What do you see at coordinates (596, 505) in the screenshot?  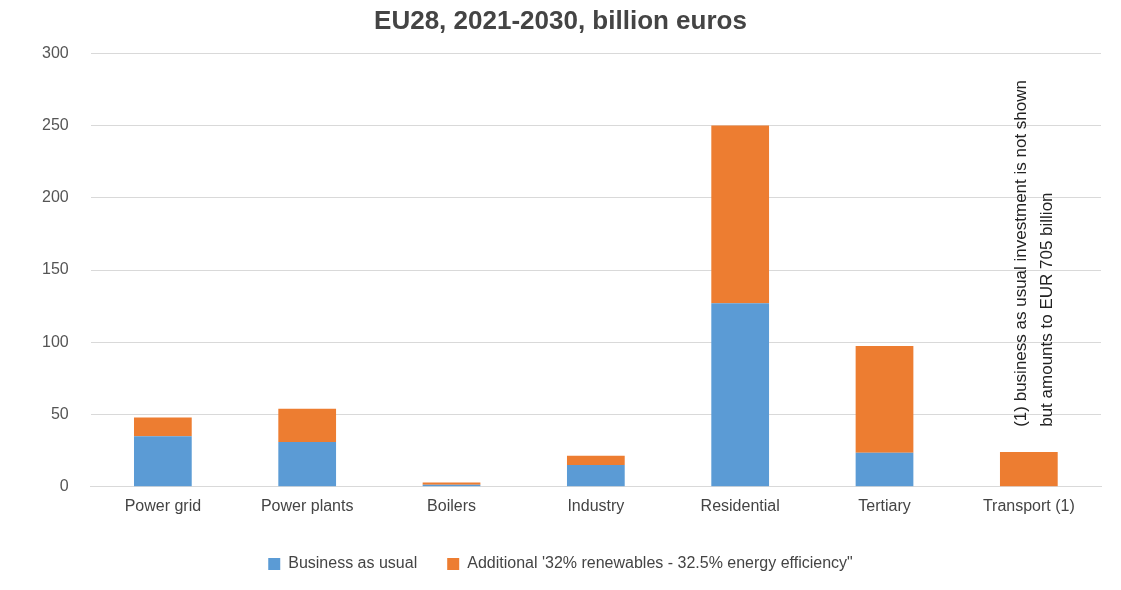 I see `x-tick-label: Industry` at bounding box center [596, 505].